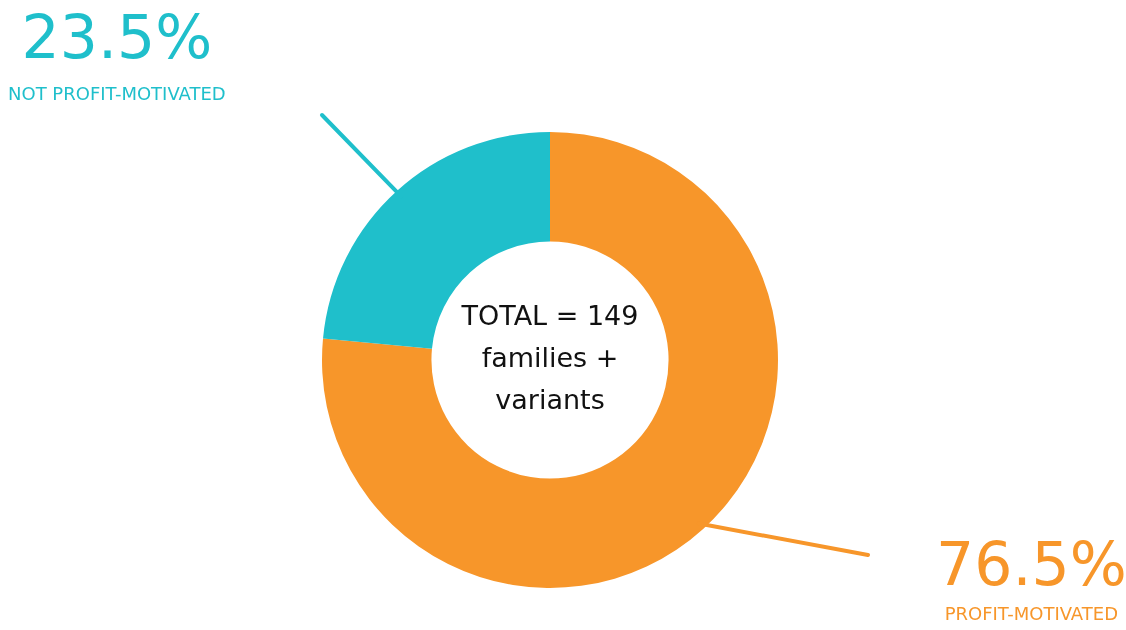  Describe the element at coordinates (117, 93) in the screenshot. I see `slice-label: NOT PROFIT-MOTIVATED` at that location.